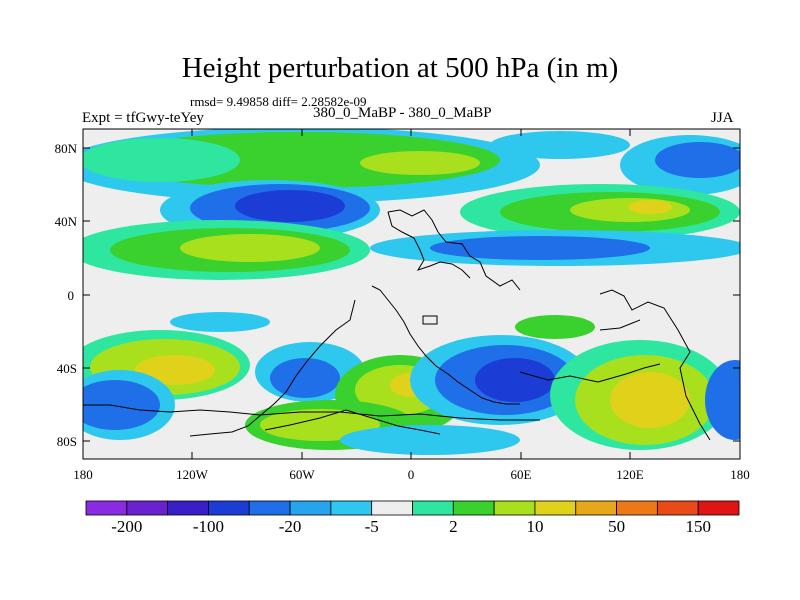  Describe the element at coordinates (411, 474) in the screenshot. I see `lon-label-0: 0` at that location.